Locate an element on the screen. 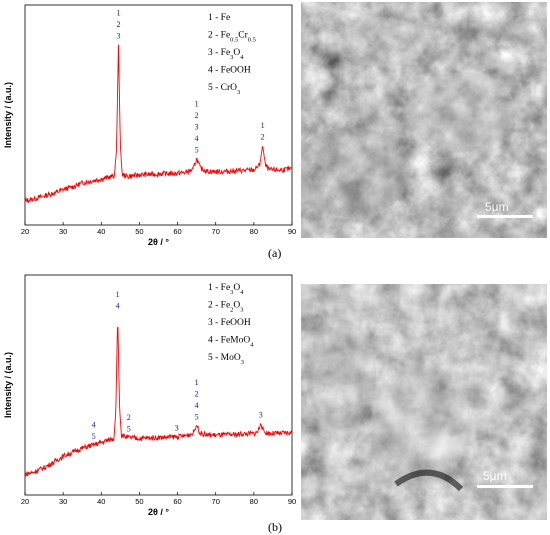 The image size is (550, 535). legend-entry: 5 - CrO3 is located at coordinates (224, 89).